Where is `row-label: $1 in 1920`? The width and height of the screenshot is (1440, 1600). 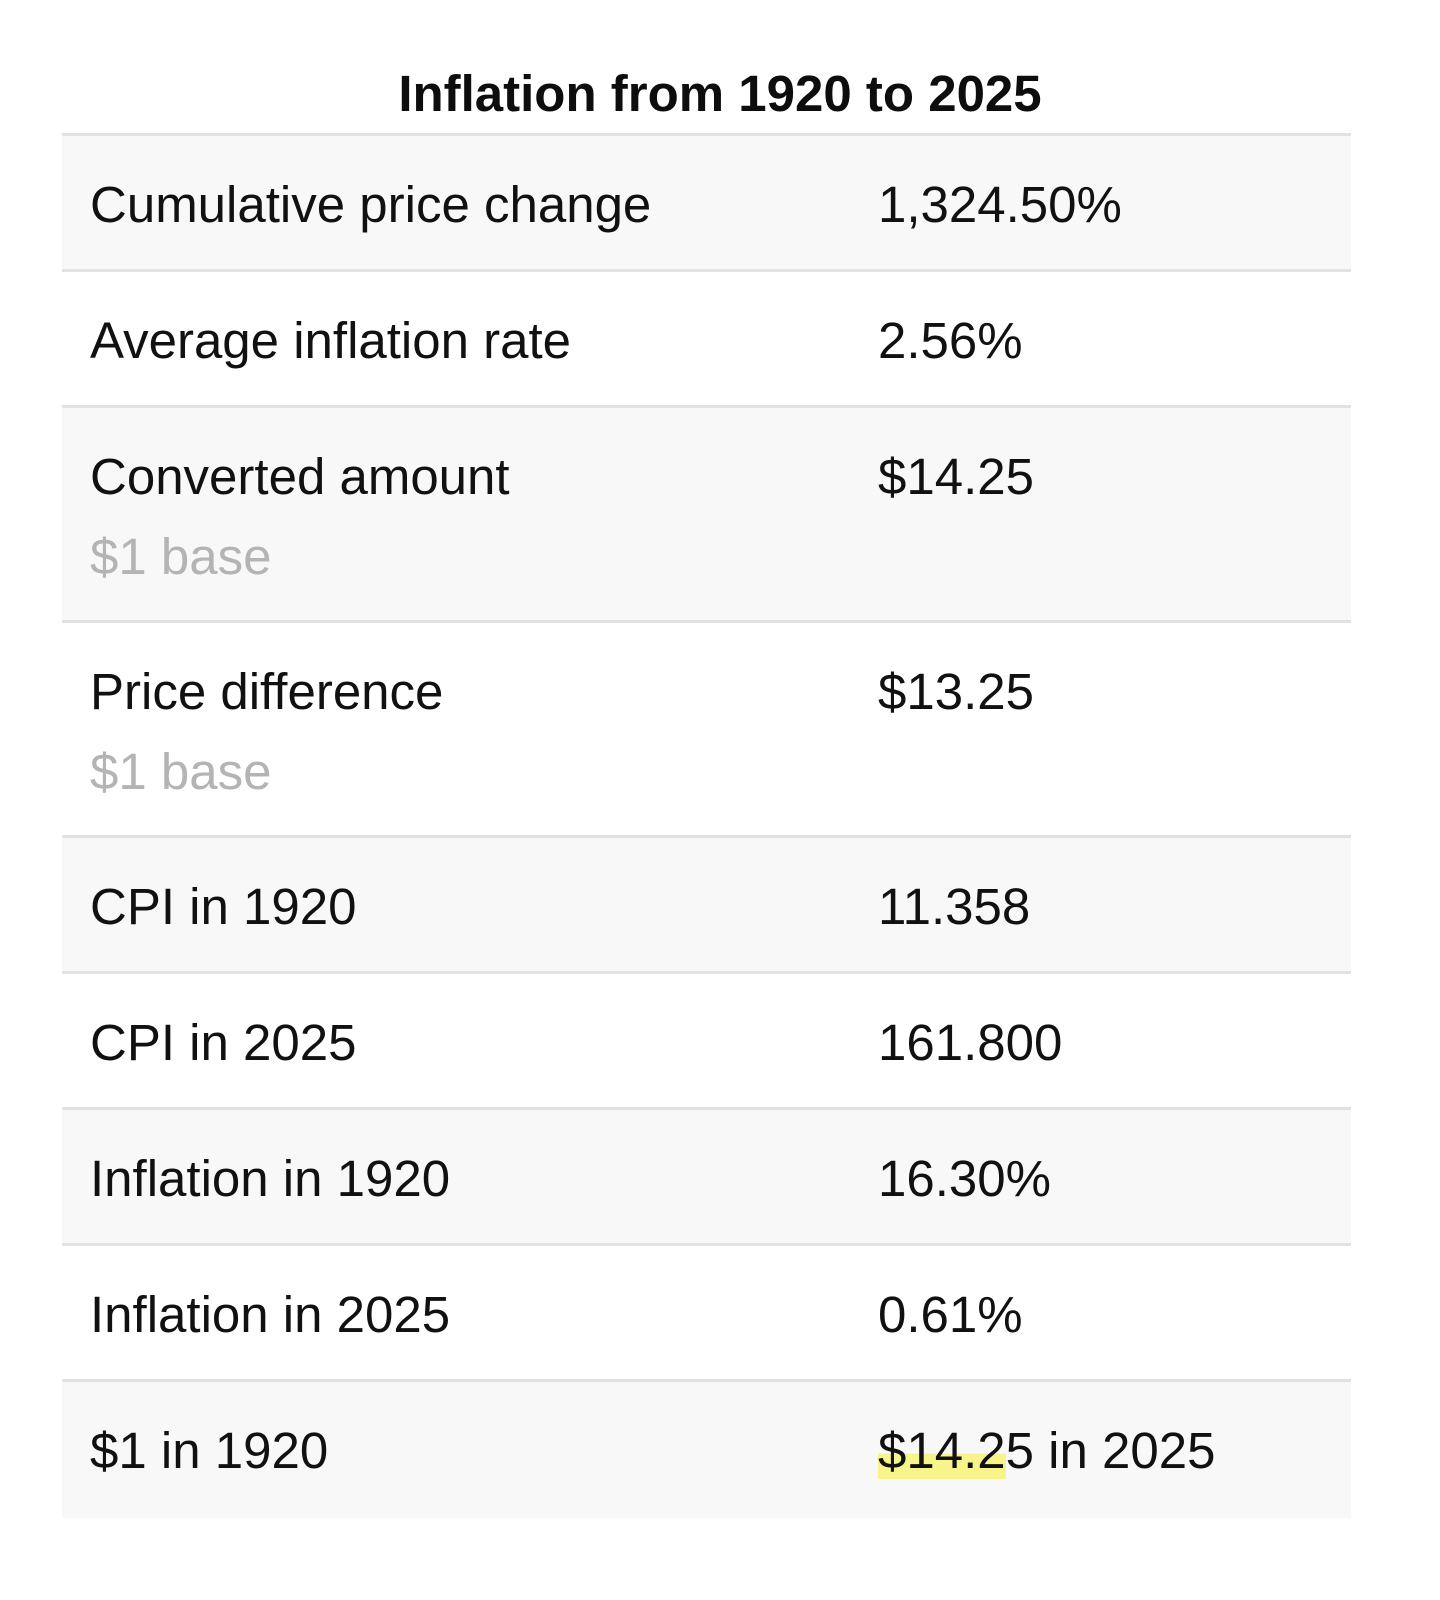 row-label: $1 in 1920 is located at coordinates (209, 1450).